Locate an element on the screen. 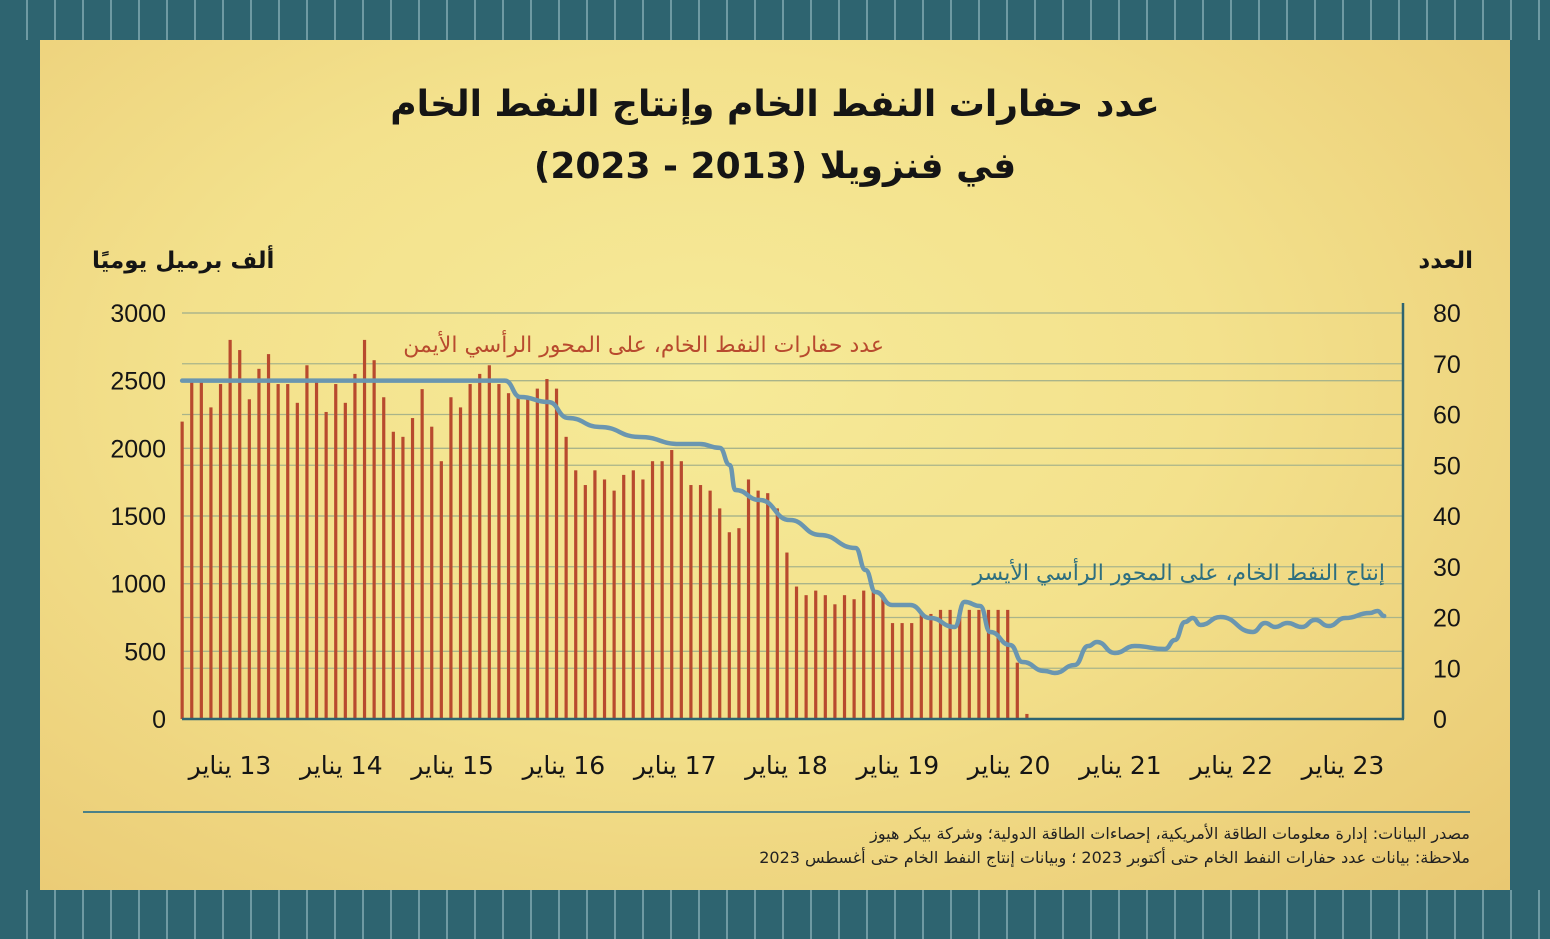 This screenshot has width=1550, height=939. left-tick-label: 2500 is located at coordinates (138, 382).